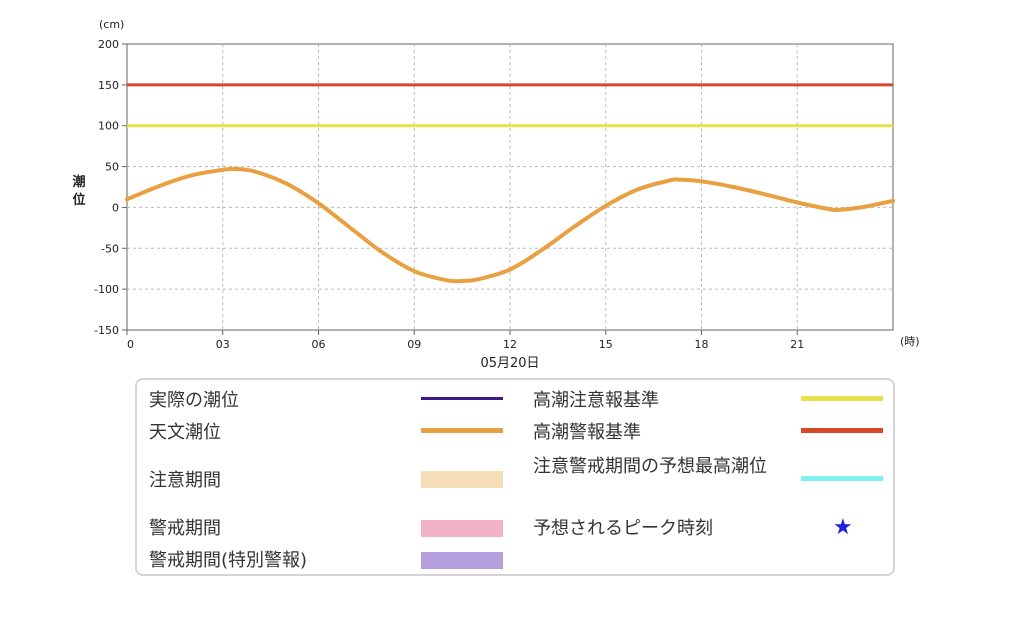 Image resolution: width=1024 pixels, height=621 pixels. What do you see at coordinates (115, 207) in the screenshot?
I see `y-tick-label: 0` at bounding box center [115, 207].